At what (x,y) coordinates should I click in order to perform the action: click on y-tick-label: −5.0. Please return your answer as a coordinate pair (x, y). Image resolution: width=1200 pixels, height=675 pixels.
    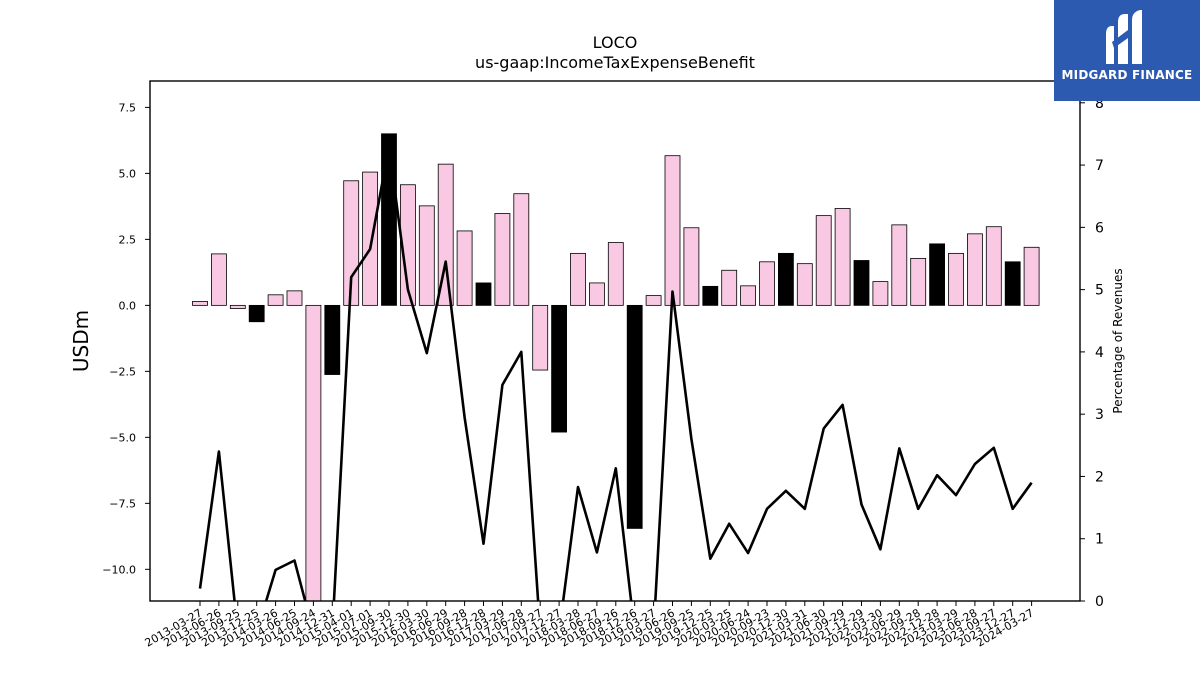
    Looking at the image, I should click on (122, 437).